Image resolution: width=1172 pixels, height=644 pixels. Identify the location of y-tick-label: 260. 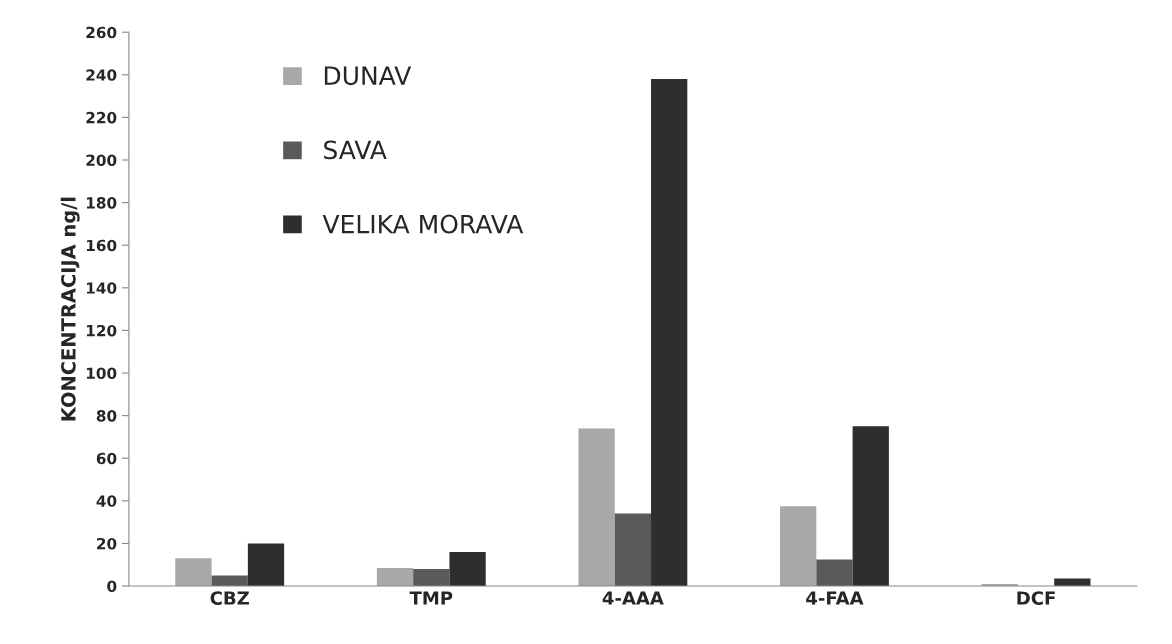
(101, 32).